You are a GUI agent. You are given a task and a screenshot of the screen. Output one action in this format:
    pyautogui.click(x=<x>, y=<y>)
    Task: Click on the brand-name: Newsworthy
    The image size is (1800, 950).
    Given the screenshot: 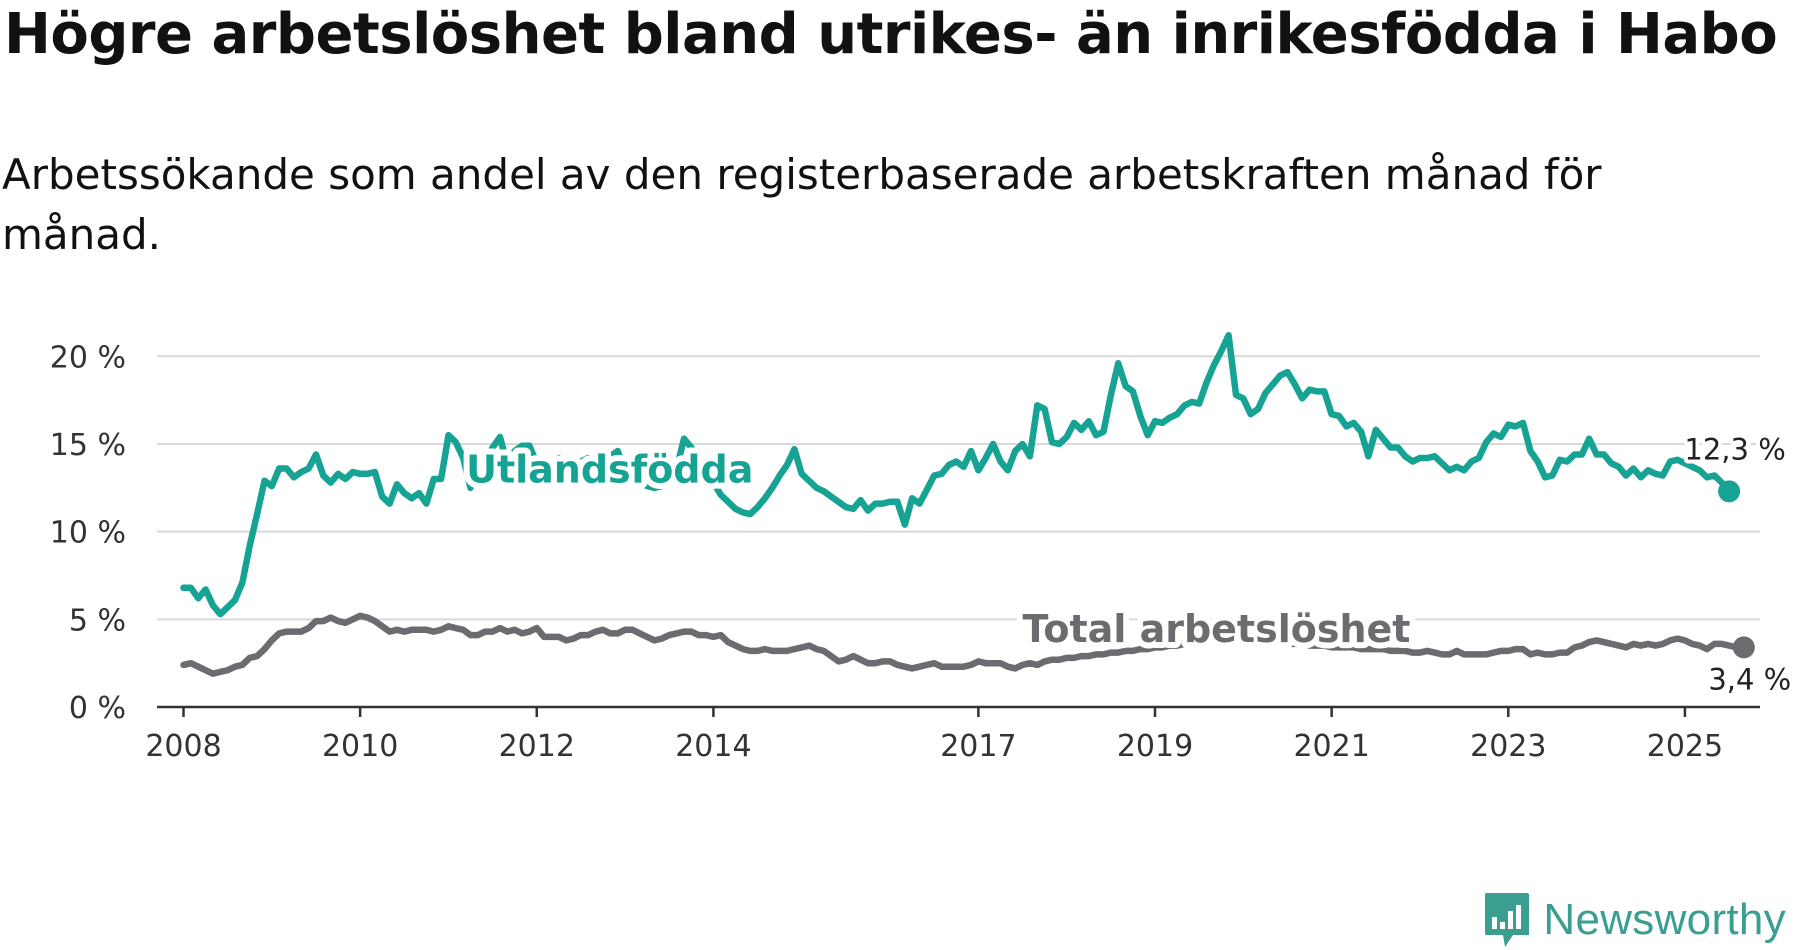 What is the action you would take?
    pyautogui.click(x=1664, y=919)
    